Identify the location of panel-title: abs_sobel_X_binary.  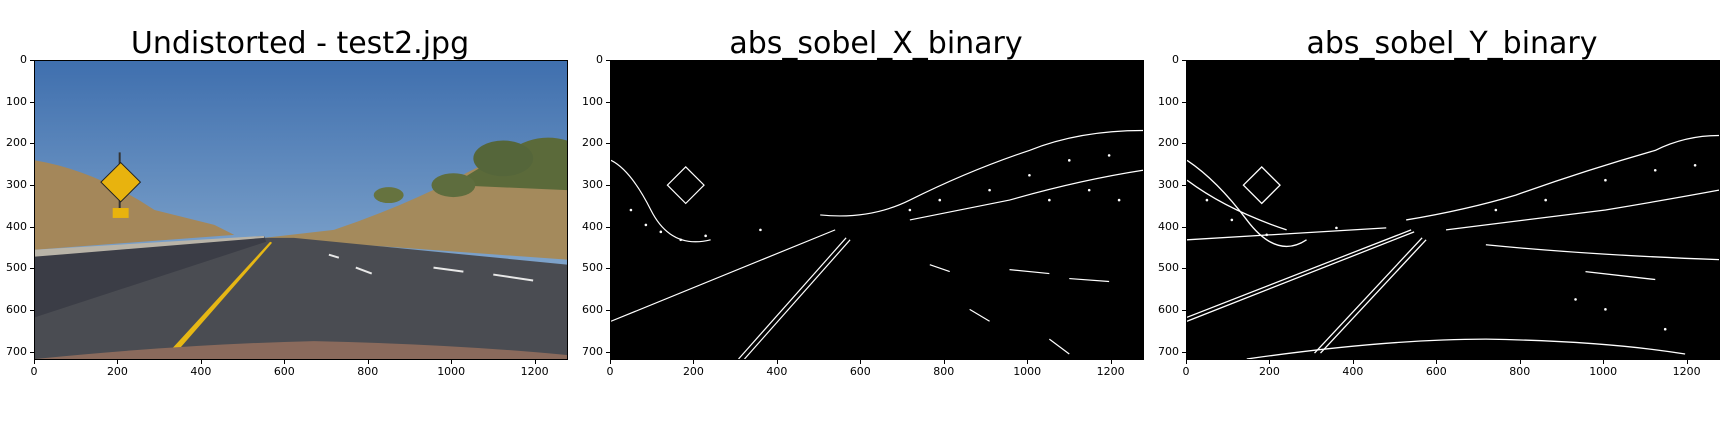
(876, 43).